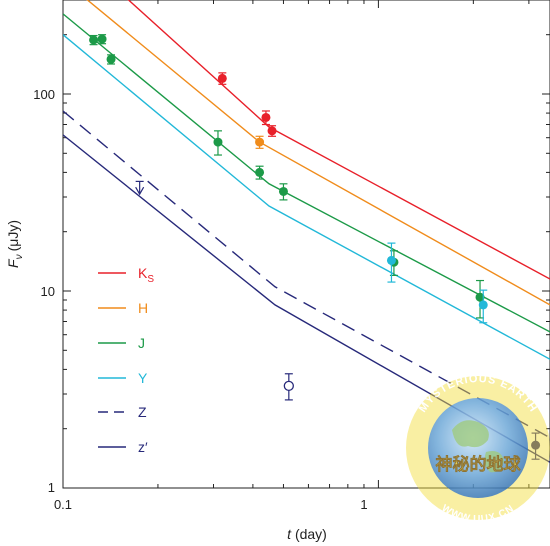 The image size is (550, 546). I want to click on legend-label-z: Z, so click(142, 412).